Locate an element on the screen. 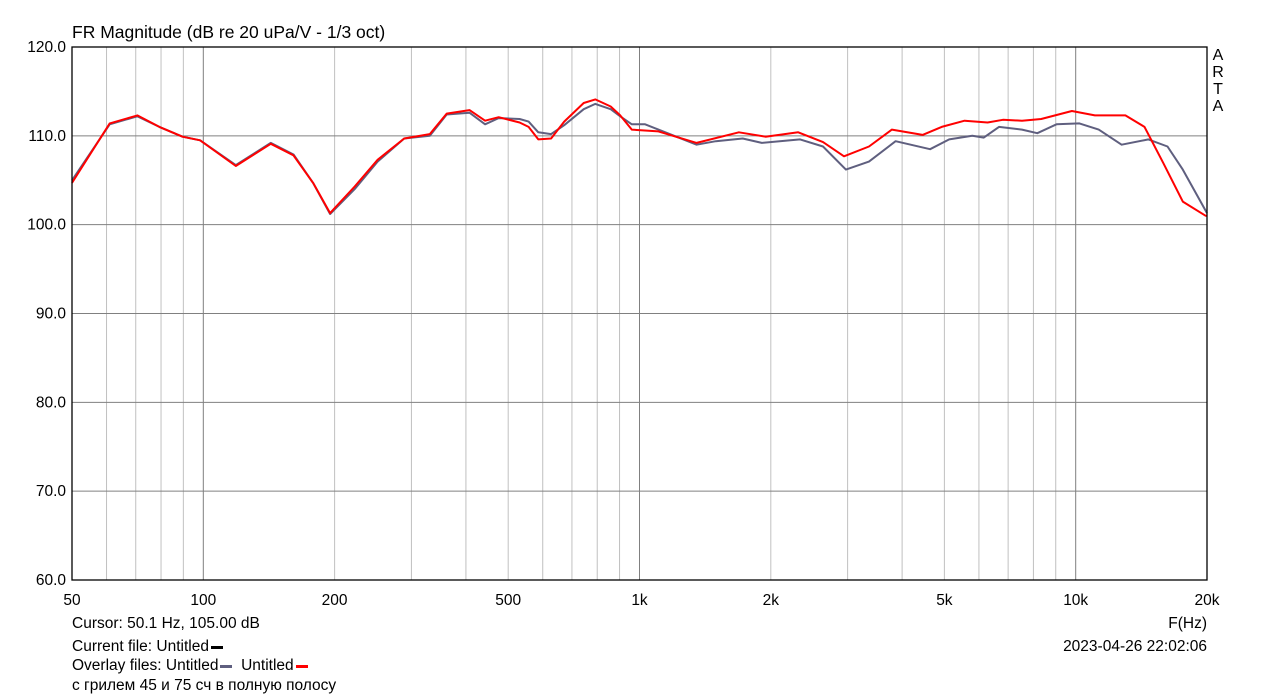 This screenshot has height=699, width=1279. x-tick-label: 50 is located at coordinates (72, 600).